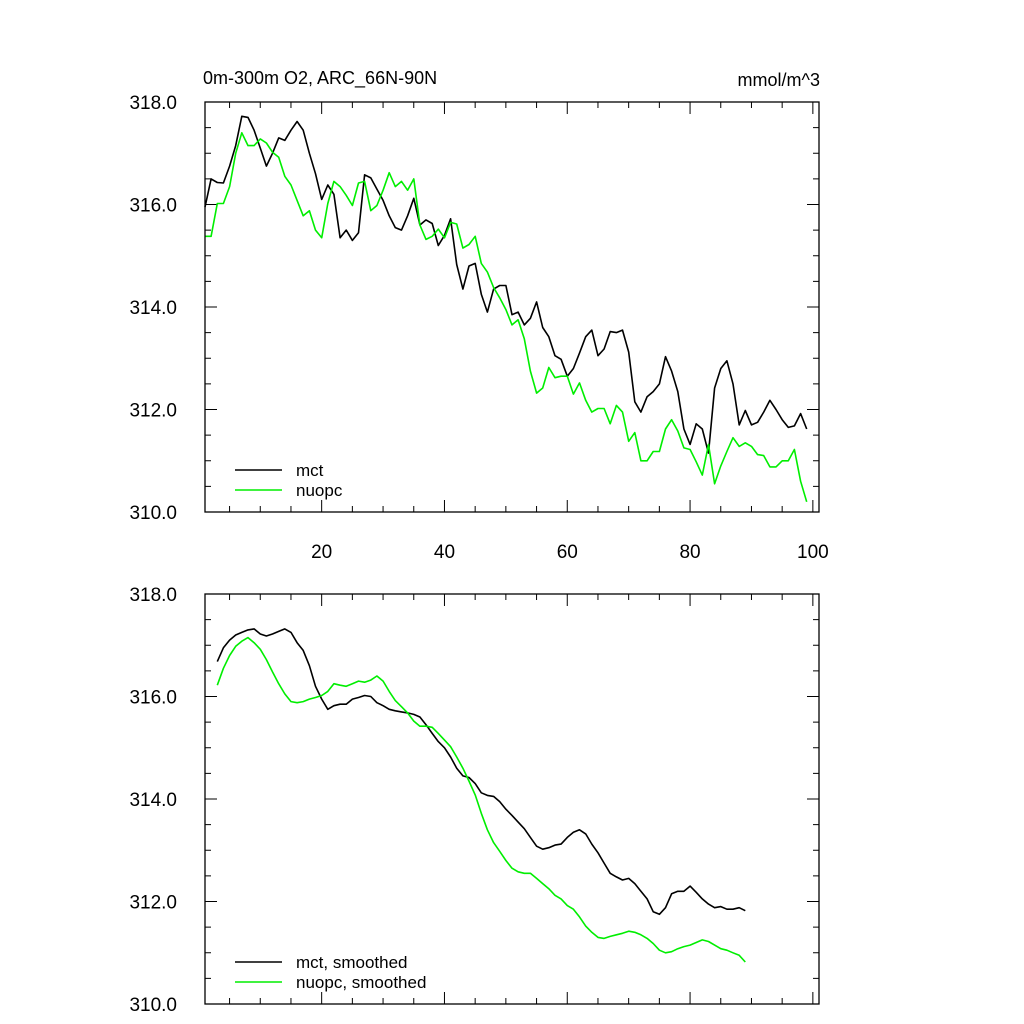 This screenshot has height=1024, width=1024. I want to click on legend-label-nuopc: nuopc, so click(319, 490).